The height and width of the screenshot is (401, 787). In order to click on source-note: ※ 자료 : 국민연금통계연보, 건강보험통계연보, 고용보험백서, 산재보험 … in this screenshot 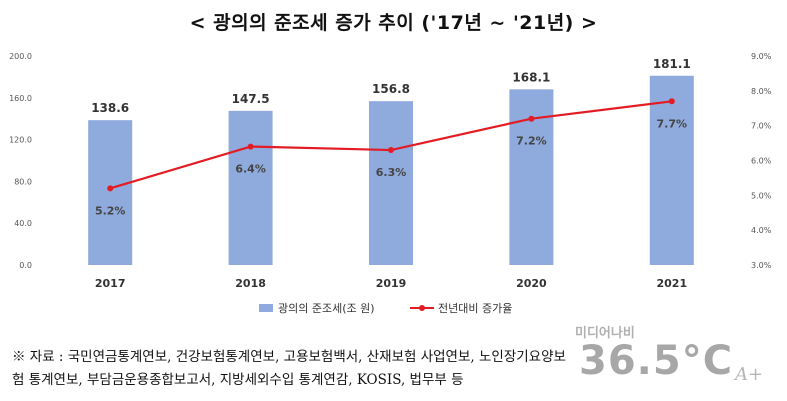, I will do `click(397, 369)`.